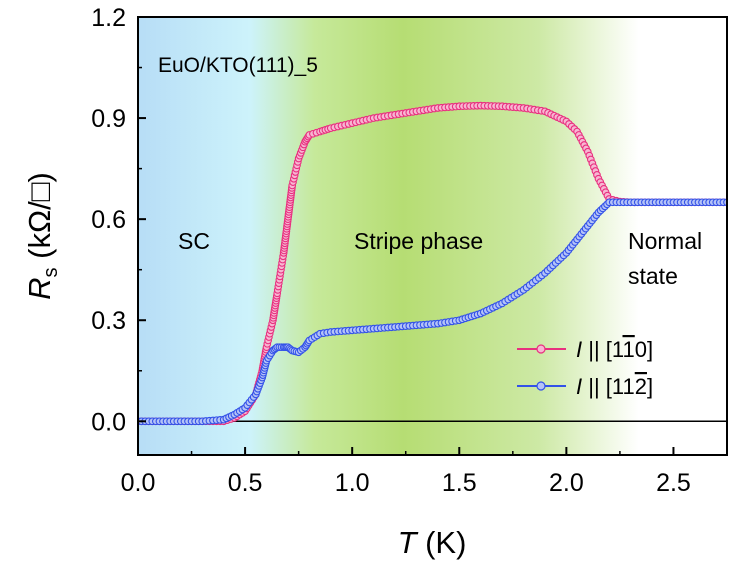 This screenshot has height=576, width=743. Describe the element at coordinates (42, 236) in the screenshot. I see `y-axis-label: Rs (kΩ/□)` at that location.